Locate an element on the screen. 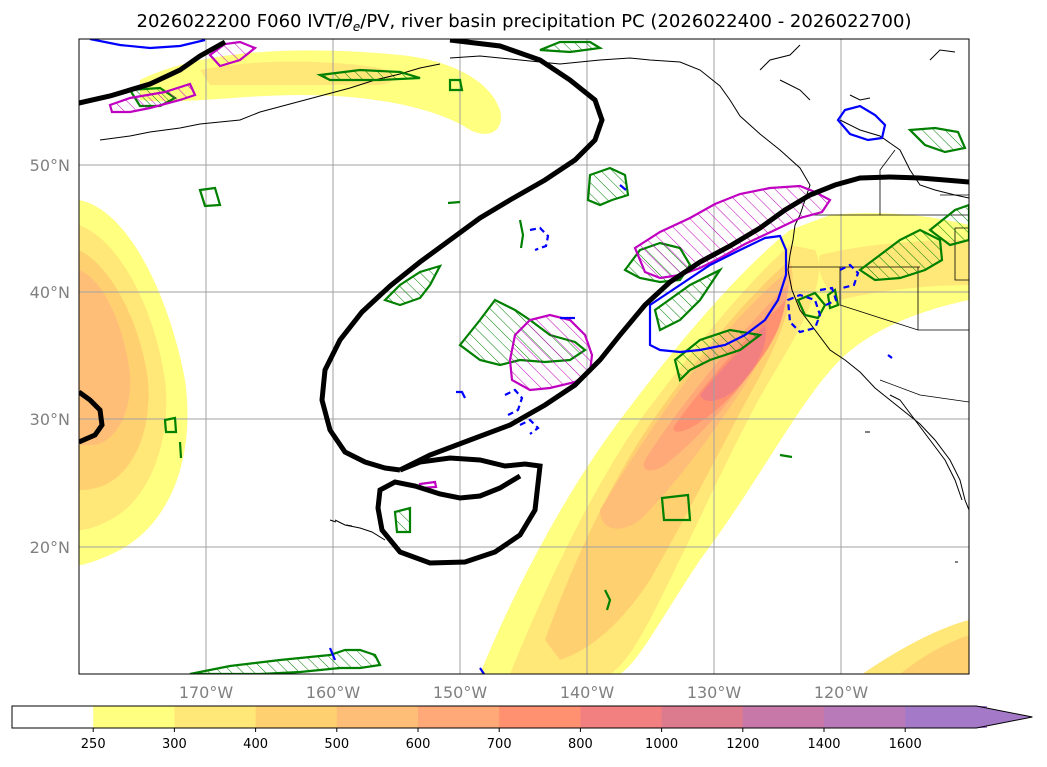 The height and width of the screenshot is (767, 1047). lat-label: 30°N is located at coordinates (50, 419).